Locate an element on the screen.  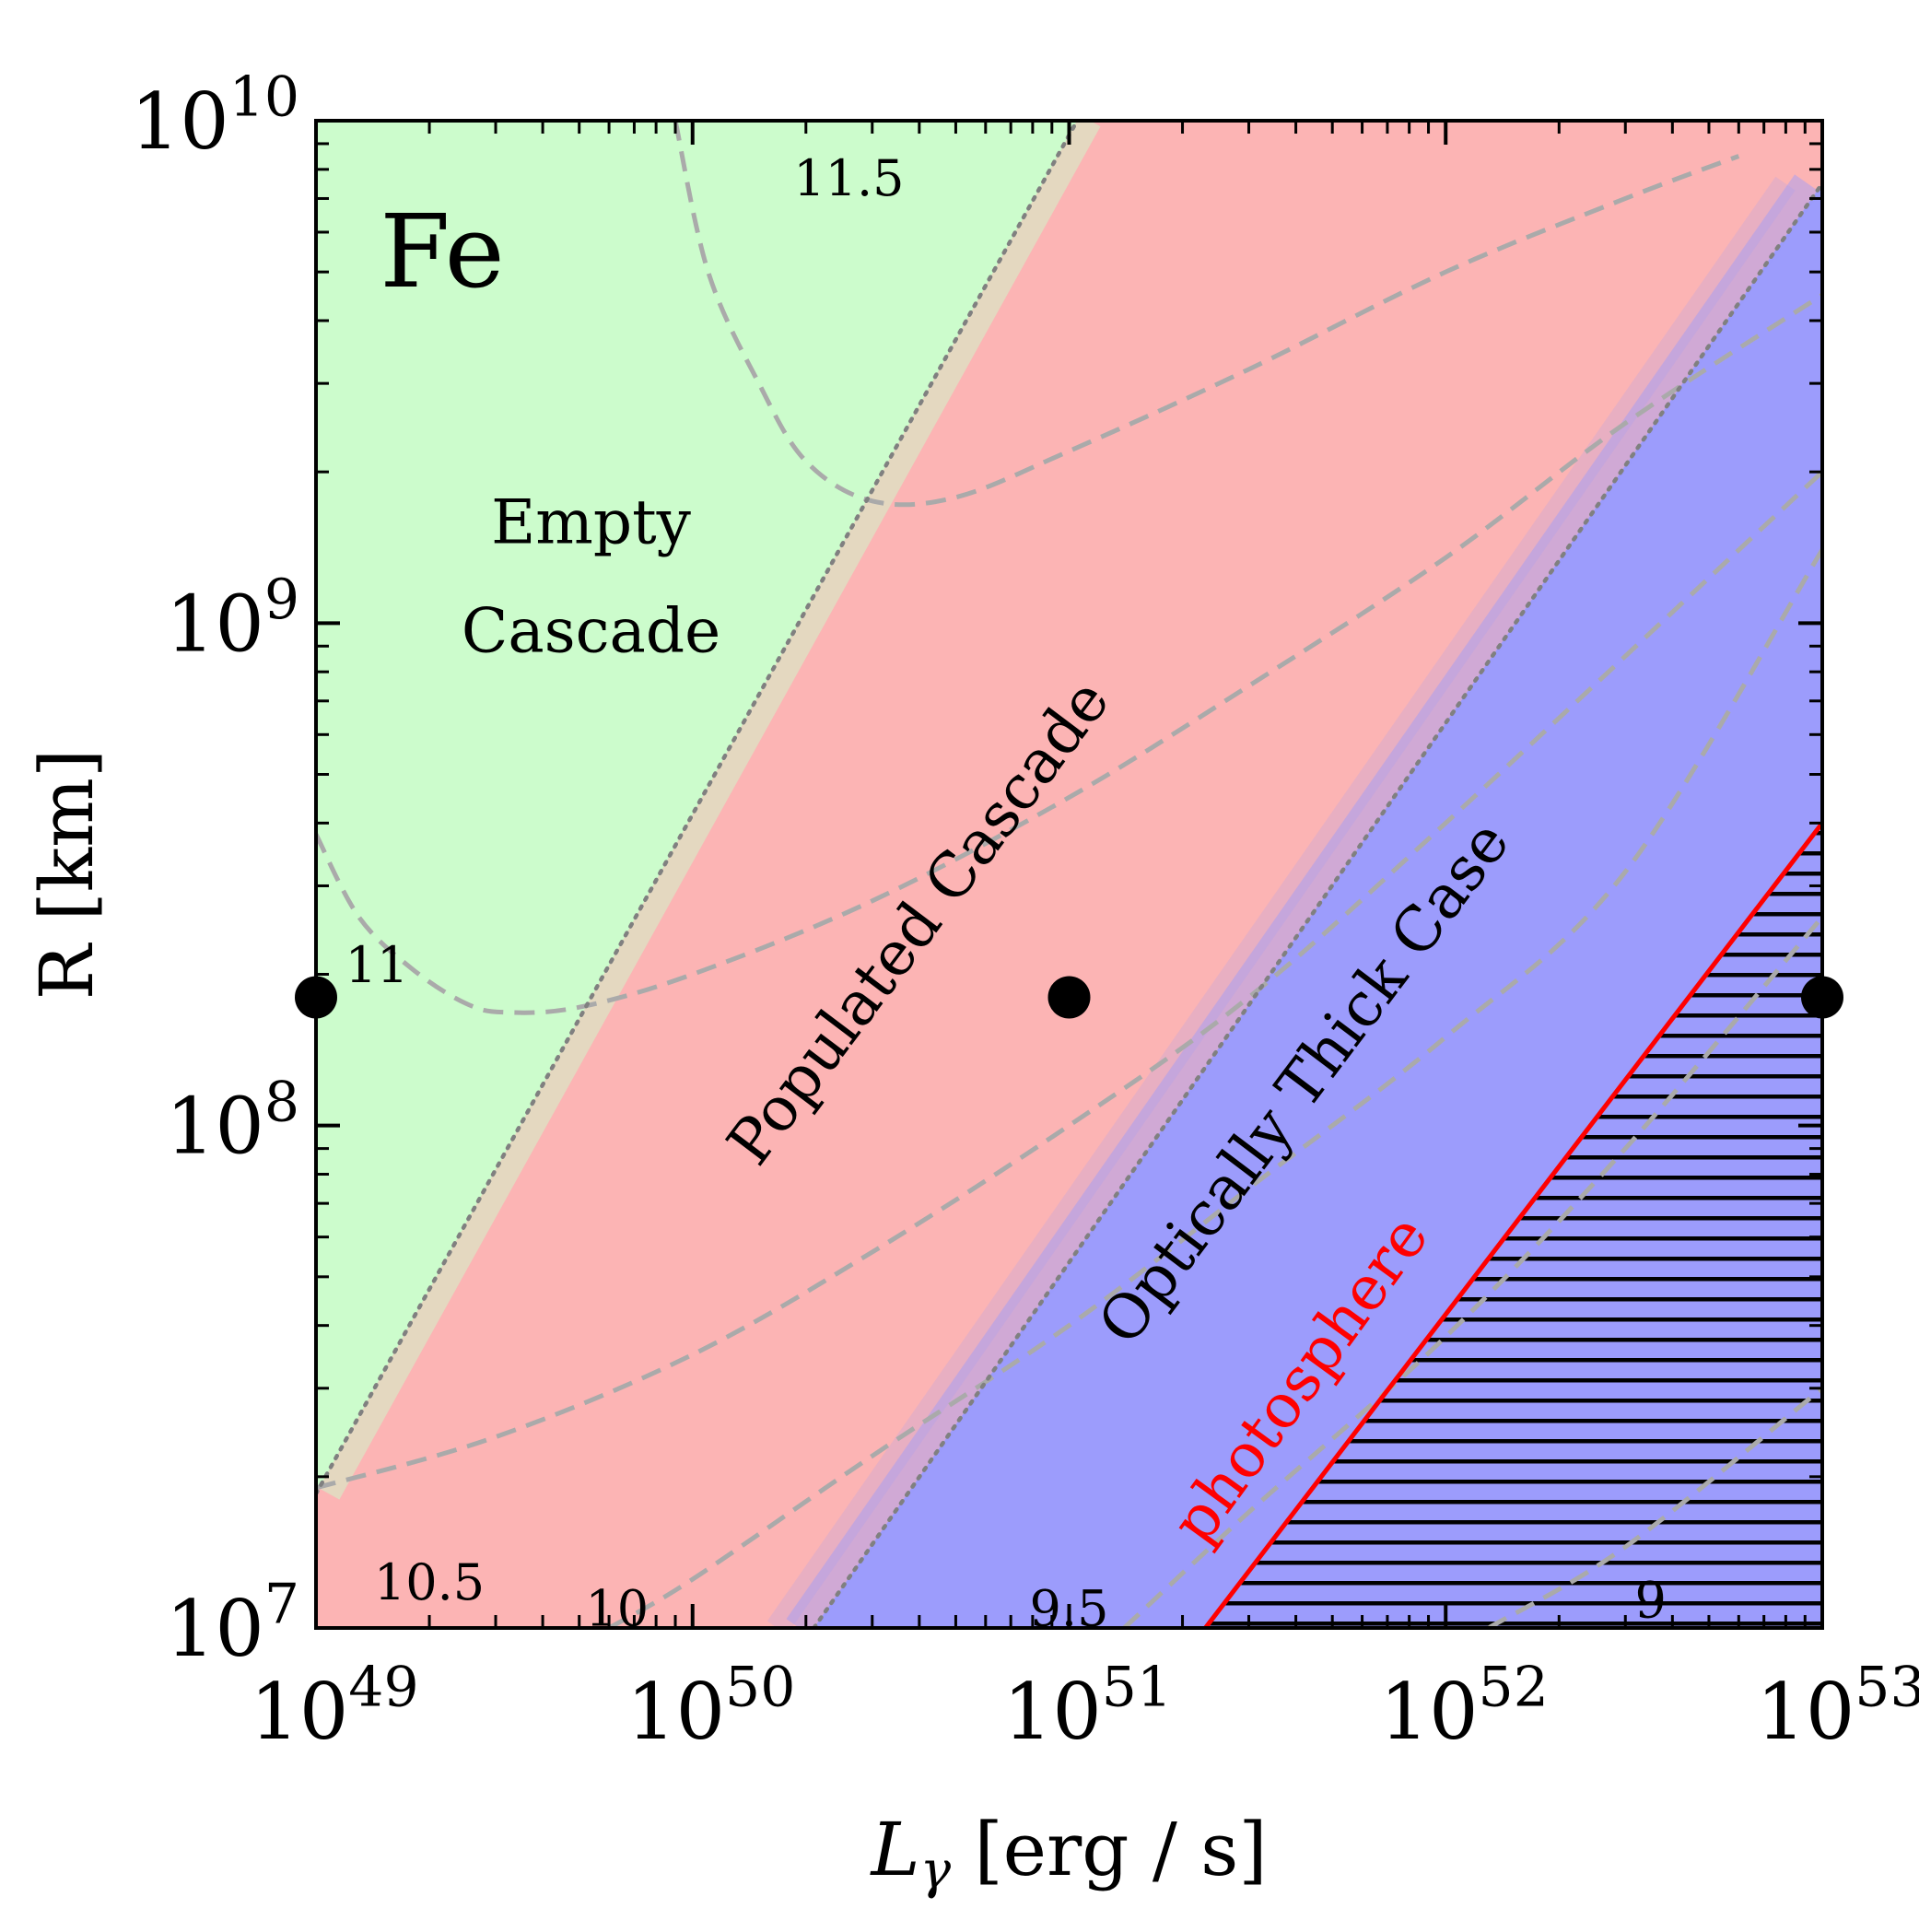
contour-label: 10.5 is located at coordinates (430, 1582).